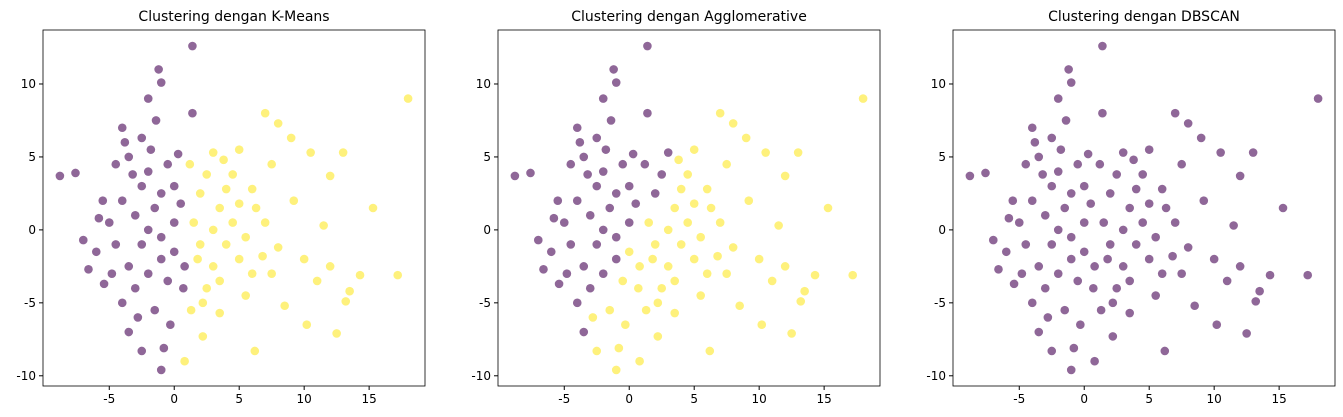  I want to click on chart-title: Clustering dengan DBSCAN, so click(1144, 17).